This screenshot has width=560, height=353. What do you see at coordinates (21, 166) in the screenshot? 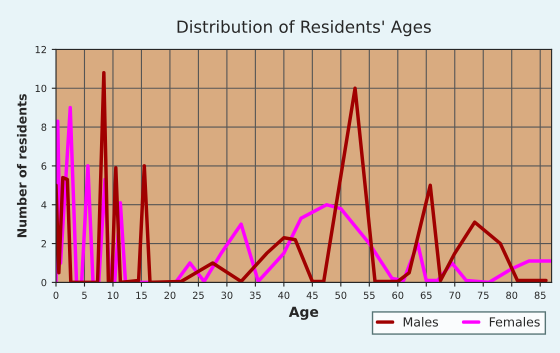
I see `y-axis-title: Number of residents` at bounding box center [21, 166].